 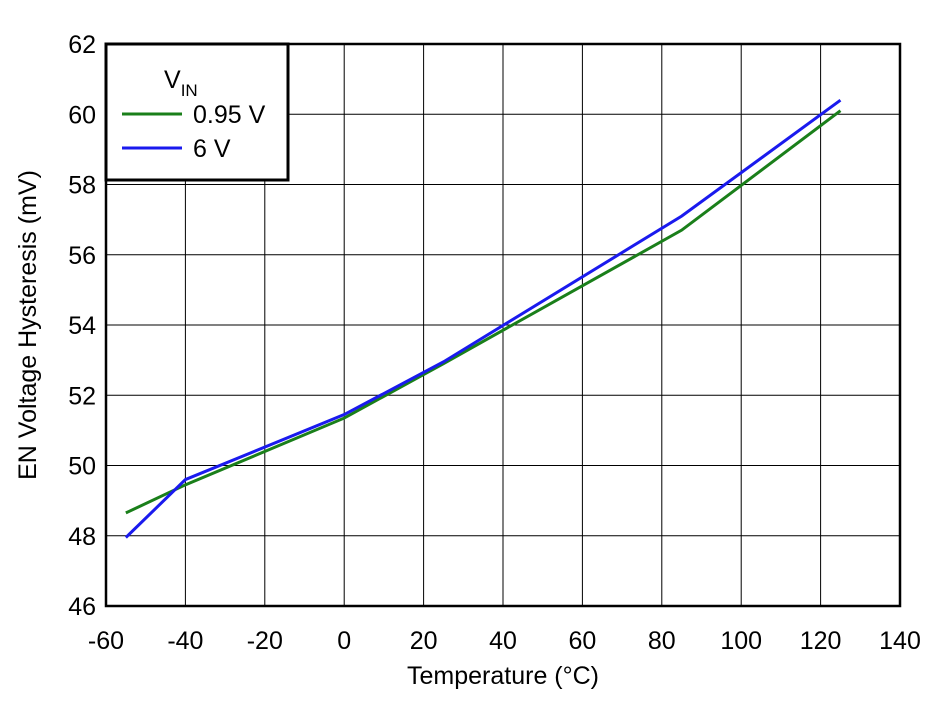 I want to click on y-tick-label: 48, so click(x=82, y=537).